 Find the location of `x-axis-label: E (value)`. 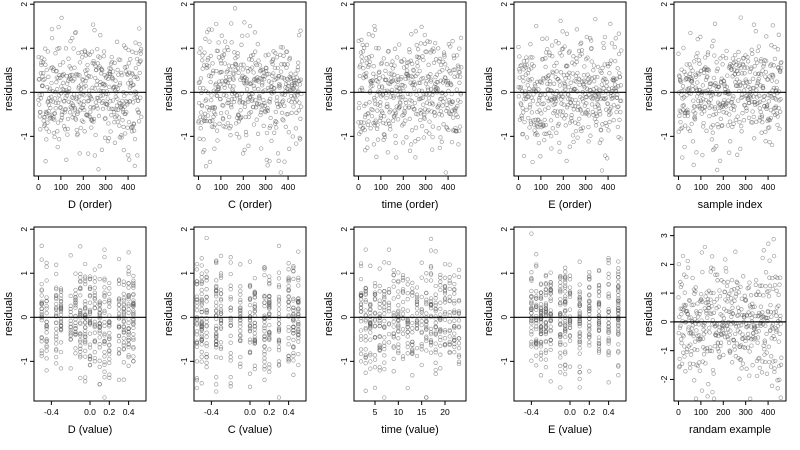

x-axis-label: E (value) is located at coordinates (570, 430).